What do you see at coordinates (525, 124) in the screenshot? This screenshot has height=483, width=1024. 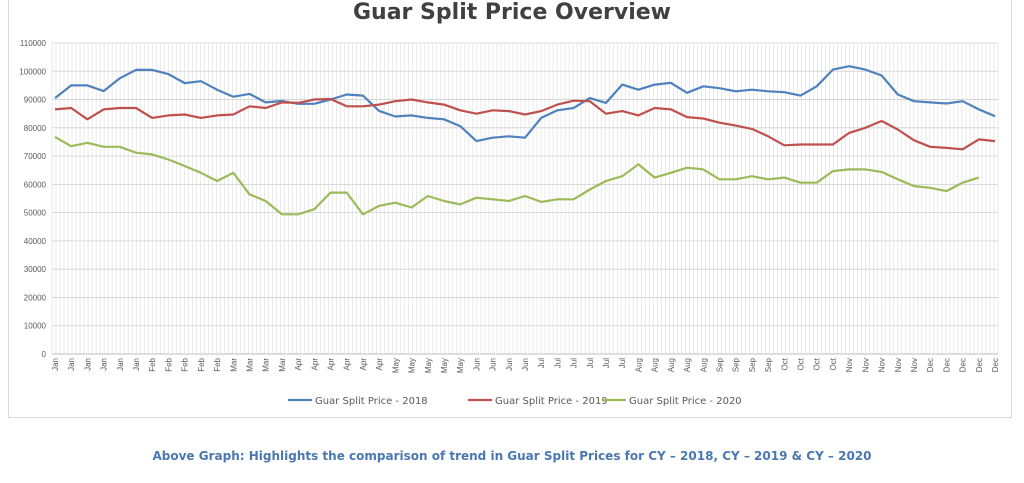 I see `series-line-2019` at bounding box center [525, 124].